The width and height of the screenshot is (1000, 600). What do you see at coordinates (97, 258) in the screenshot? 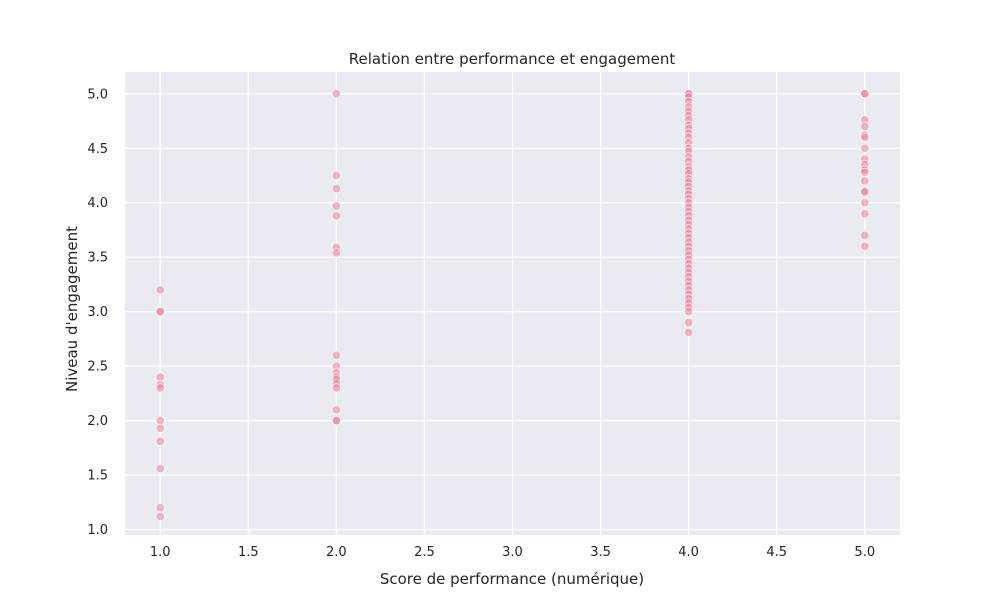
I see `y-tick-label: 3.5` at bounding box center [97, 258].